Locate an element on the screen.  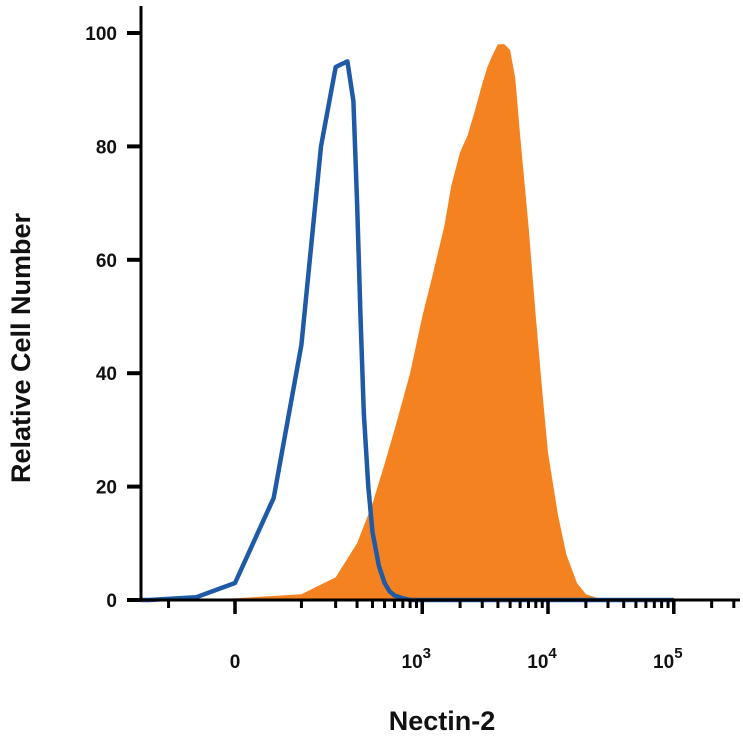
x-axis-title: Nectin-2 is located at coordinates (442, 721).